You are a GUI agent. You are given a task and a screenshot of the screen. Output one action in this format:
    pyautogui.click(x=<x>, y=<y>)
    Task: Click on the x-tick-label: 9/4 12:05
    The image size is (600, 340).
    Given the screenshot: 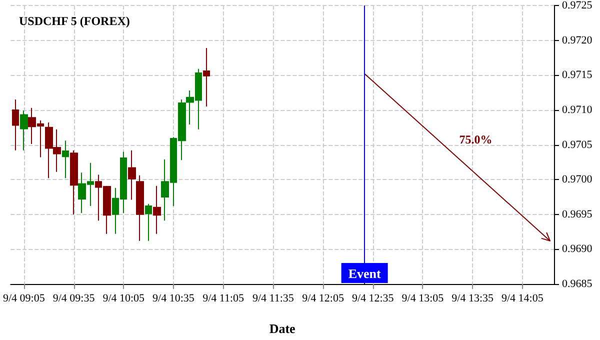 What is the action you would take?
    pyautogui.click(x=323, y=298)
    